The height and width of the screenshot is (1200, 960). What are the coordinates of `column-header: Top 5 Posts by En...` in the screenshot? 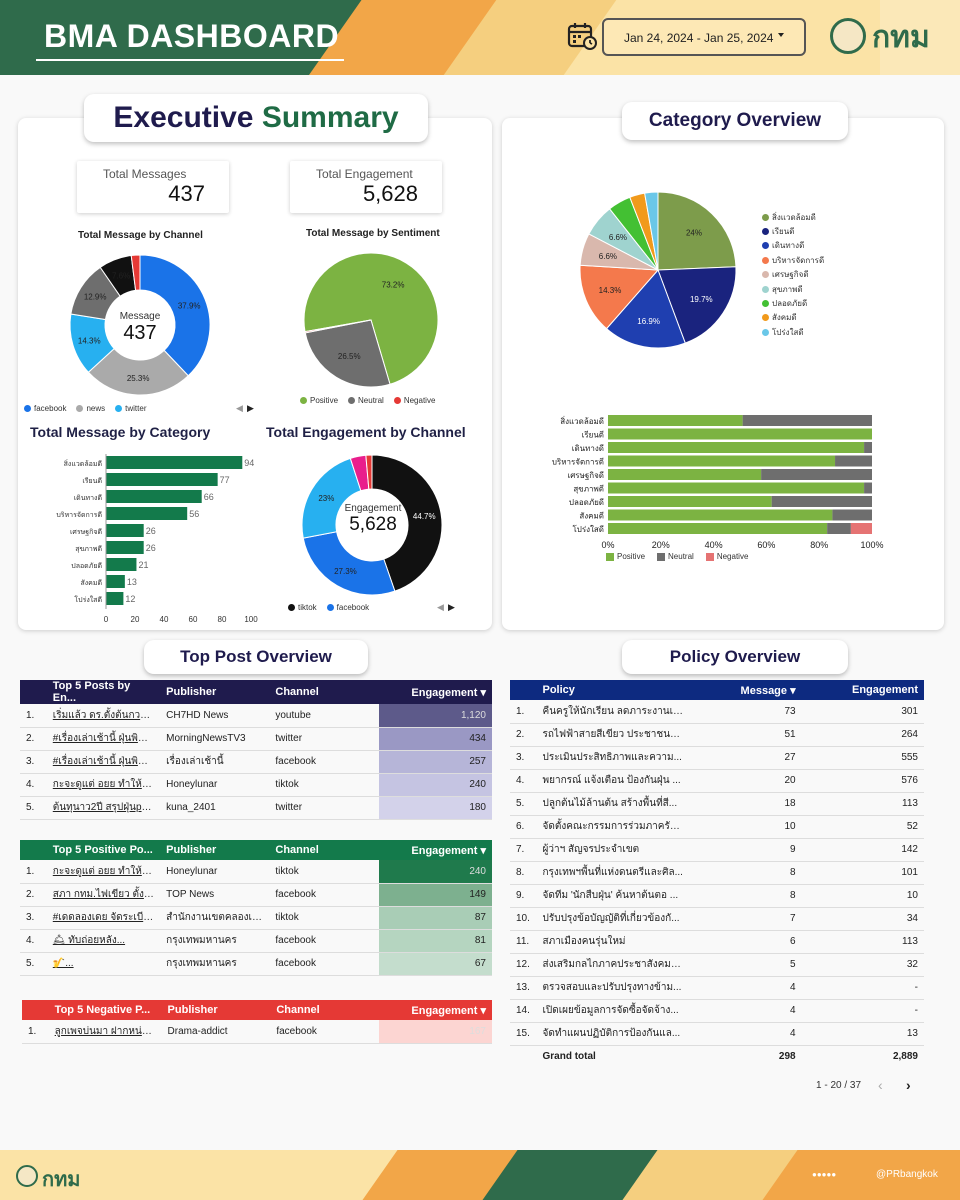 It's located at (103, 692).